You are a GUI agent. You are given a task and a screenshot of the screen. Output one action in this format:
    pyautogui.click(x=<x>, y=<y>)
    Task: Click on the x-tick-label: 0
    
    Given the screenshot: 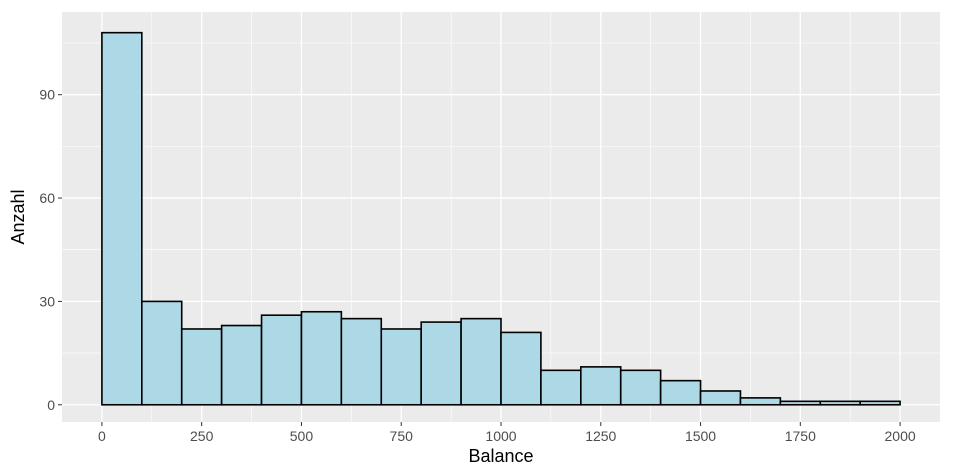 What is the action you would take?
    pyautogui.click(x=102, y=436)
    